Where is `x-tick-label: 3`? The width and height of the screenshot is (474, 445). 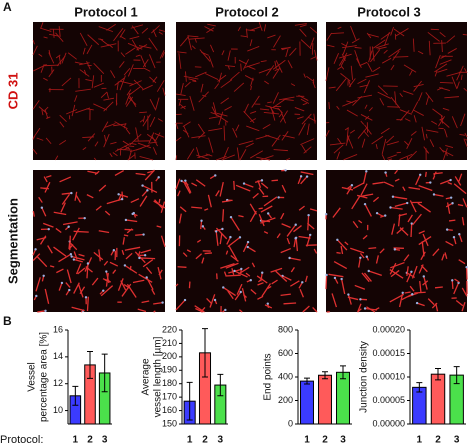 x-tick-label: 3 is located at coordinates (221, 440).